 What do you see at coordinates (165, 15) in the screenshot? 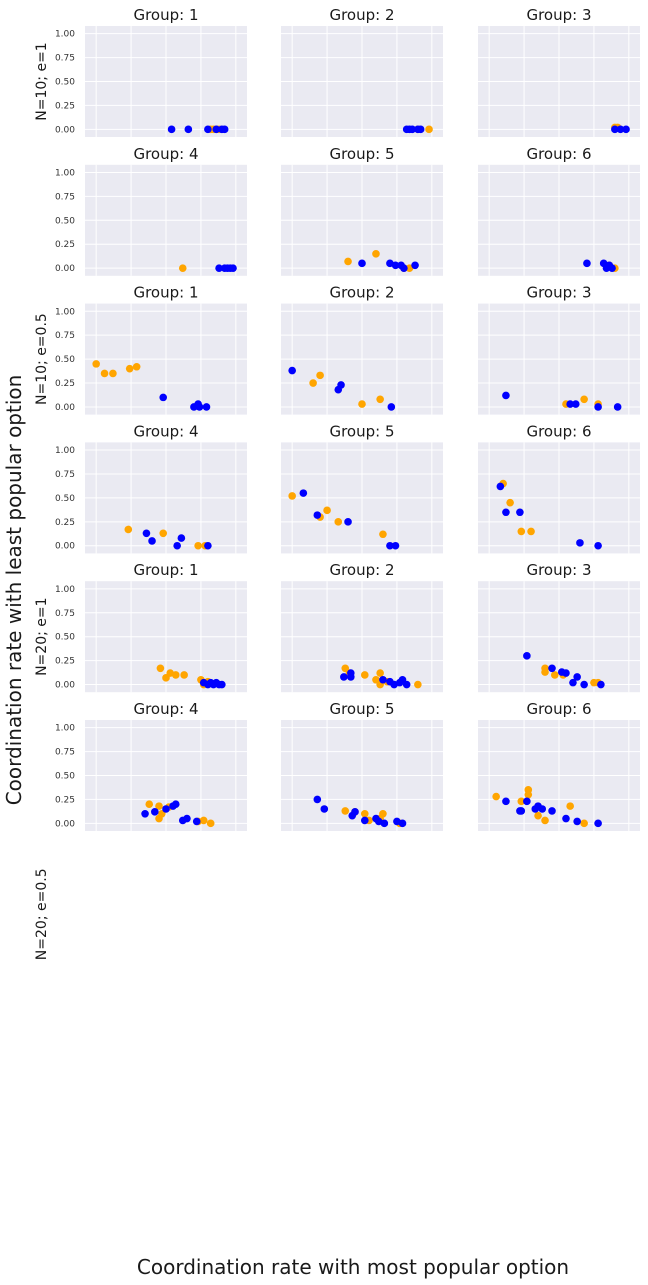
I see `panel-title: Group: 1` at bounding box center [165, 15].